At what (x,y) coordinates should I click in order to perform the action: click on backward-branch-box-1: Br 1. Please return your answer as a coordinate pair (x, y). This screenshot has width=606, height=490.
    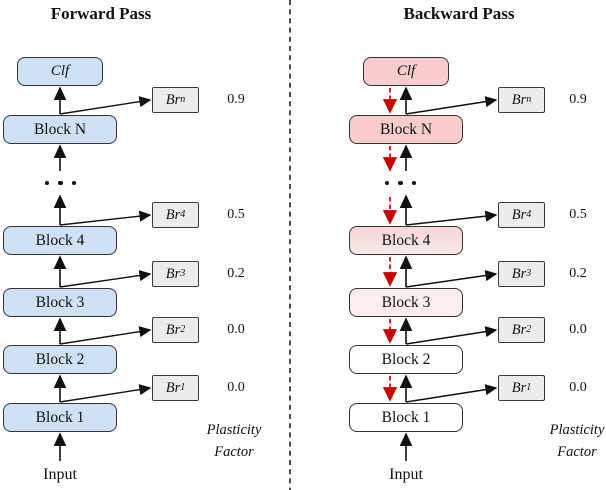
    Looking at the image, I should click on (521, 388).